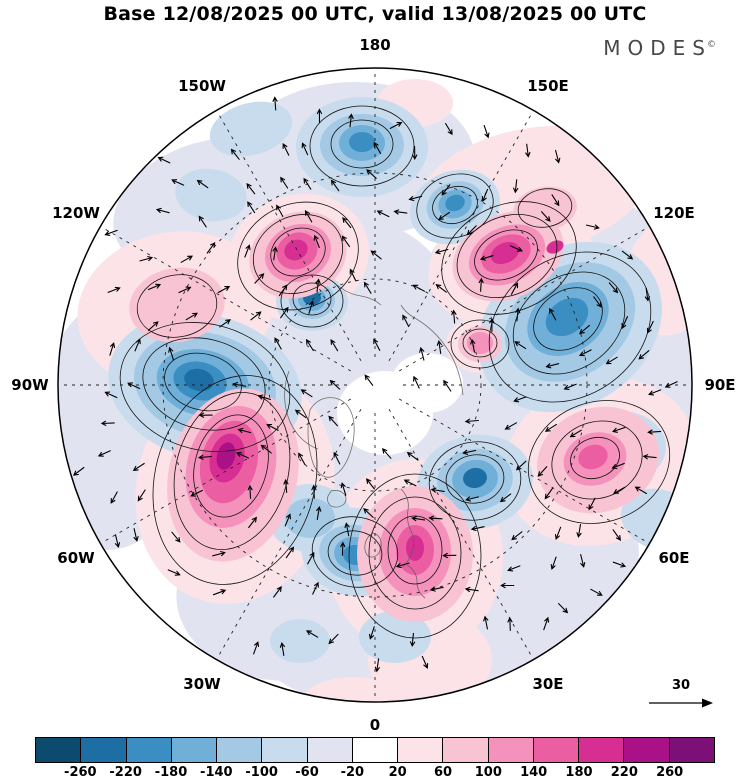 Image resolution: width=750 pixels, height=783 pixels. Describe the element at coordinates (548, 86) in the screenshot. I see `lon-label-150e: 150E` at that location.